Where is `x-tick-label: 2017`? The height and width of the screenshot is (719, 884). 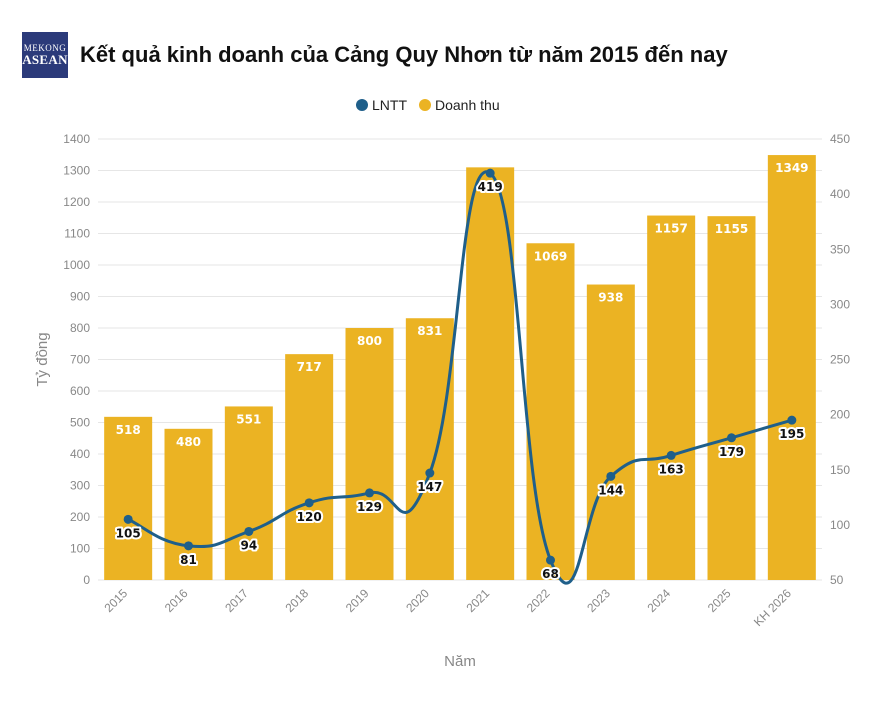
x-tick-label: 2017 is located at coordinates (236, 600).